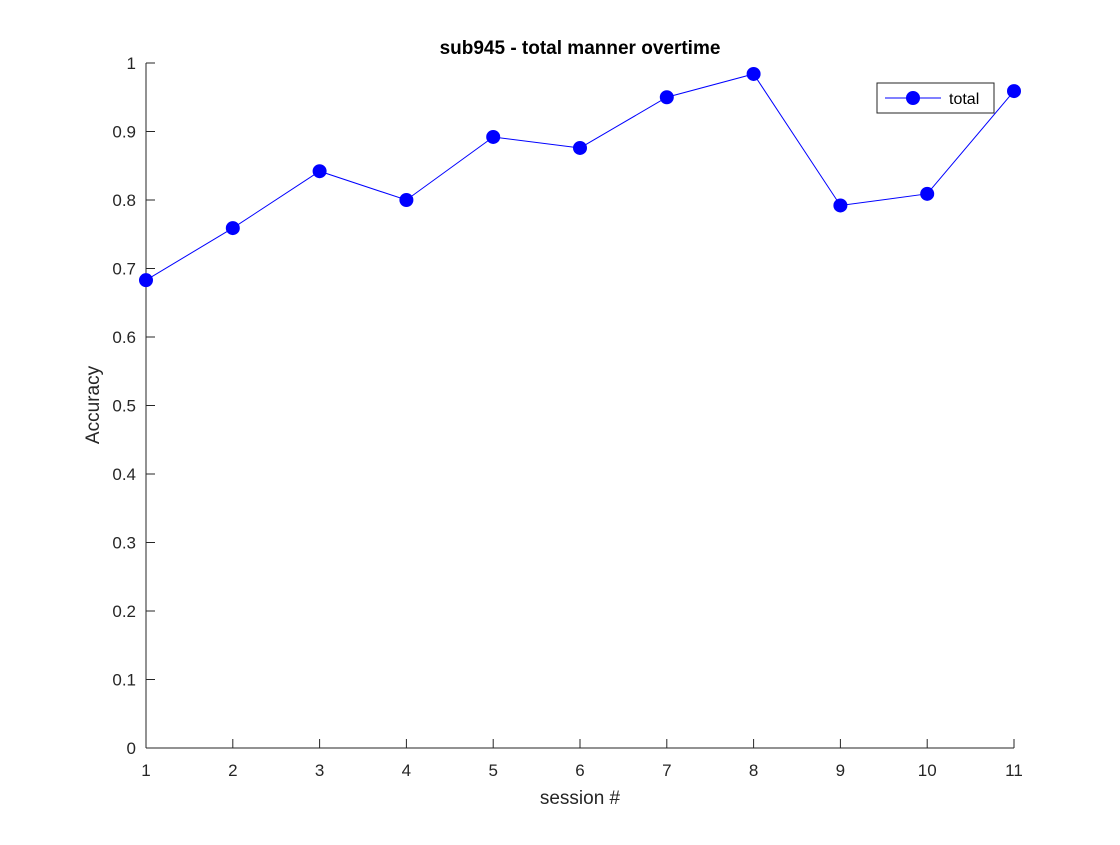  Describe the element at coordinates (232, 770) in the screenshot. I see `x-tick-label: 2` at that location.